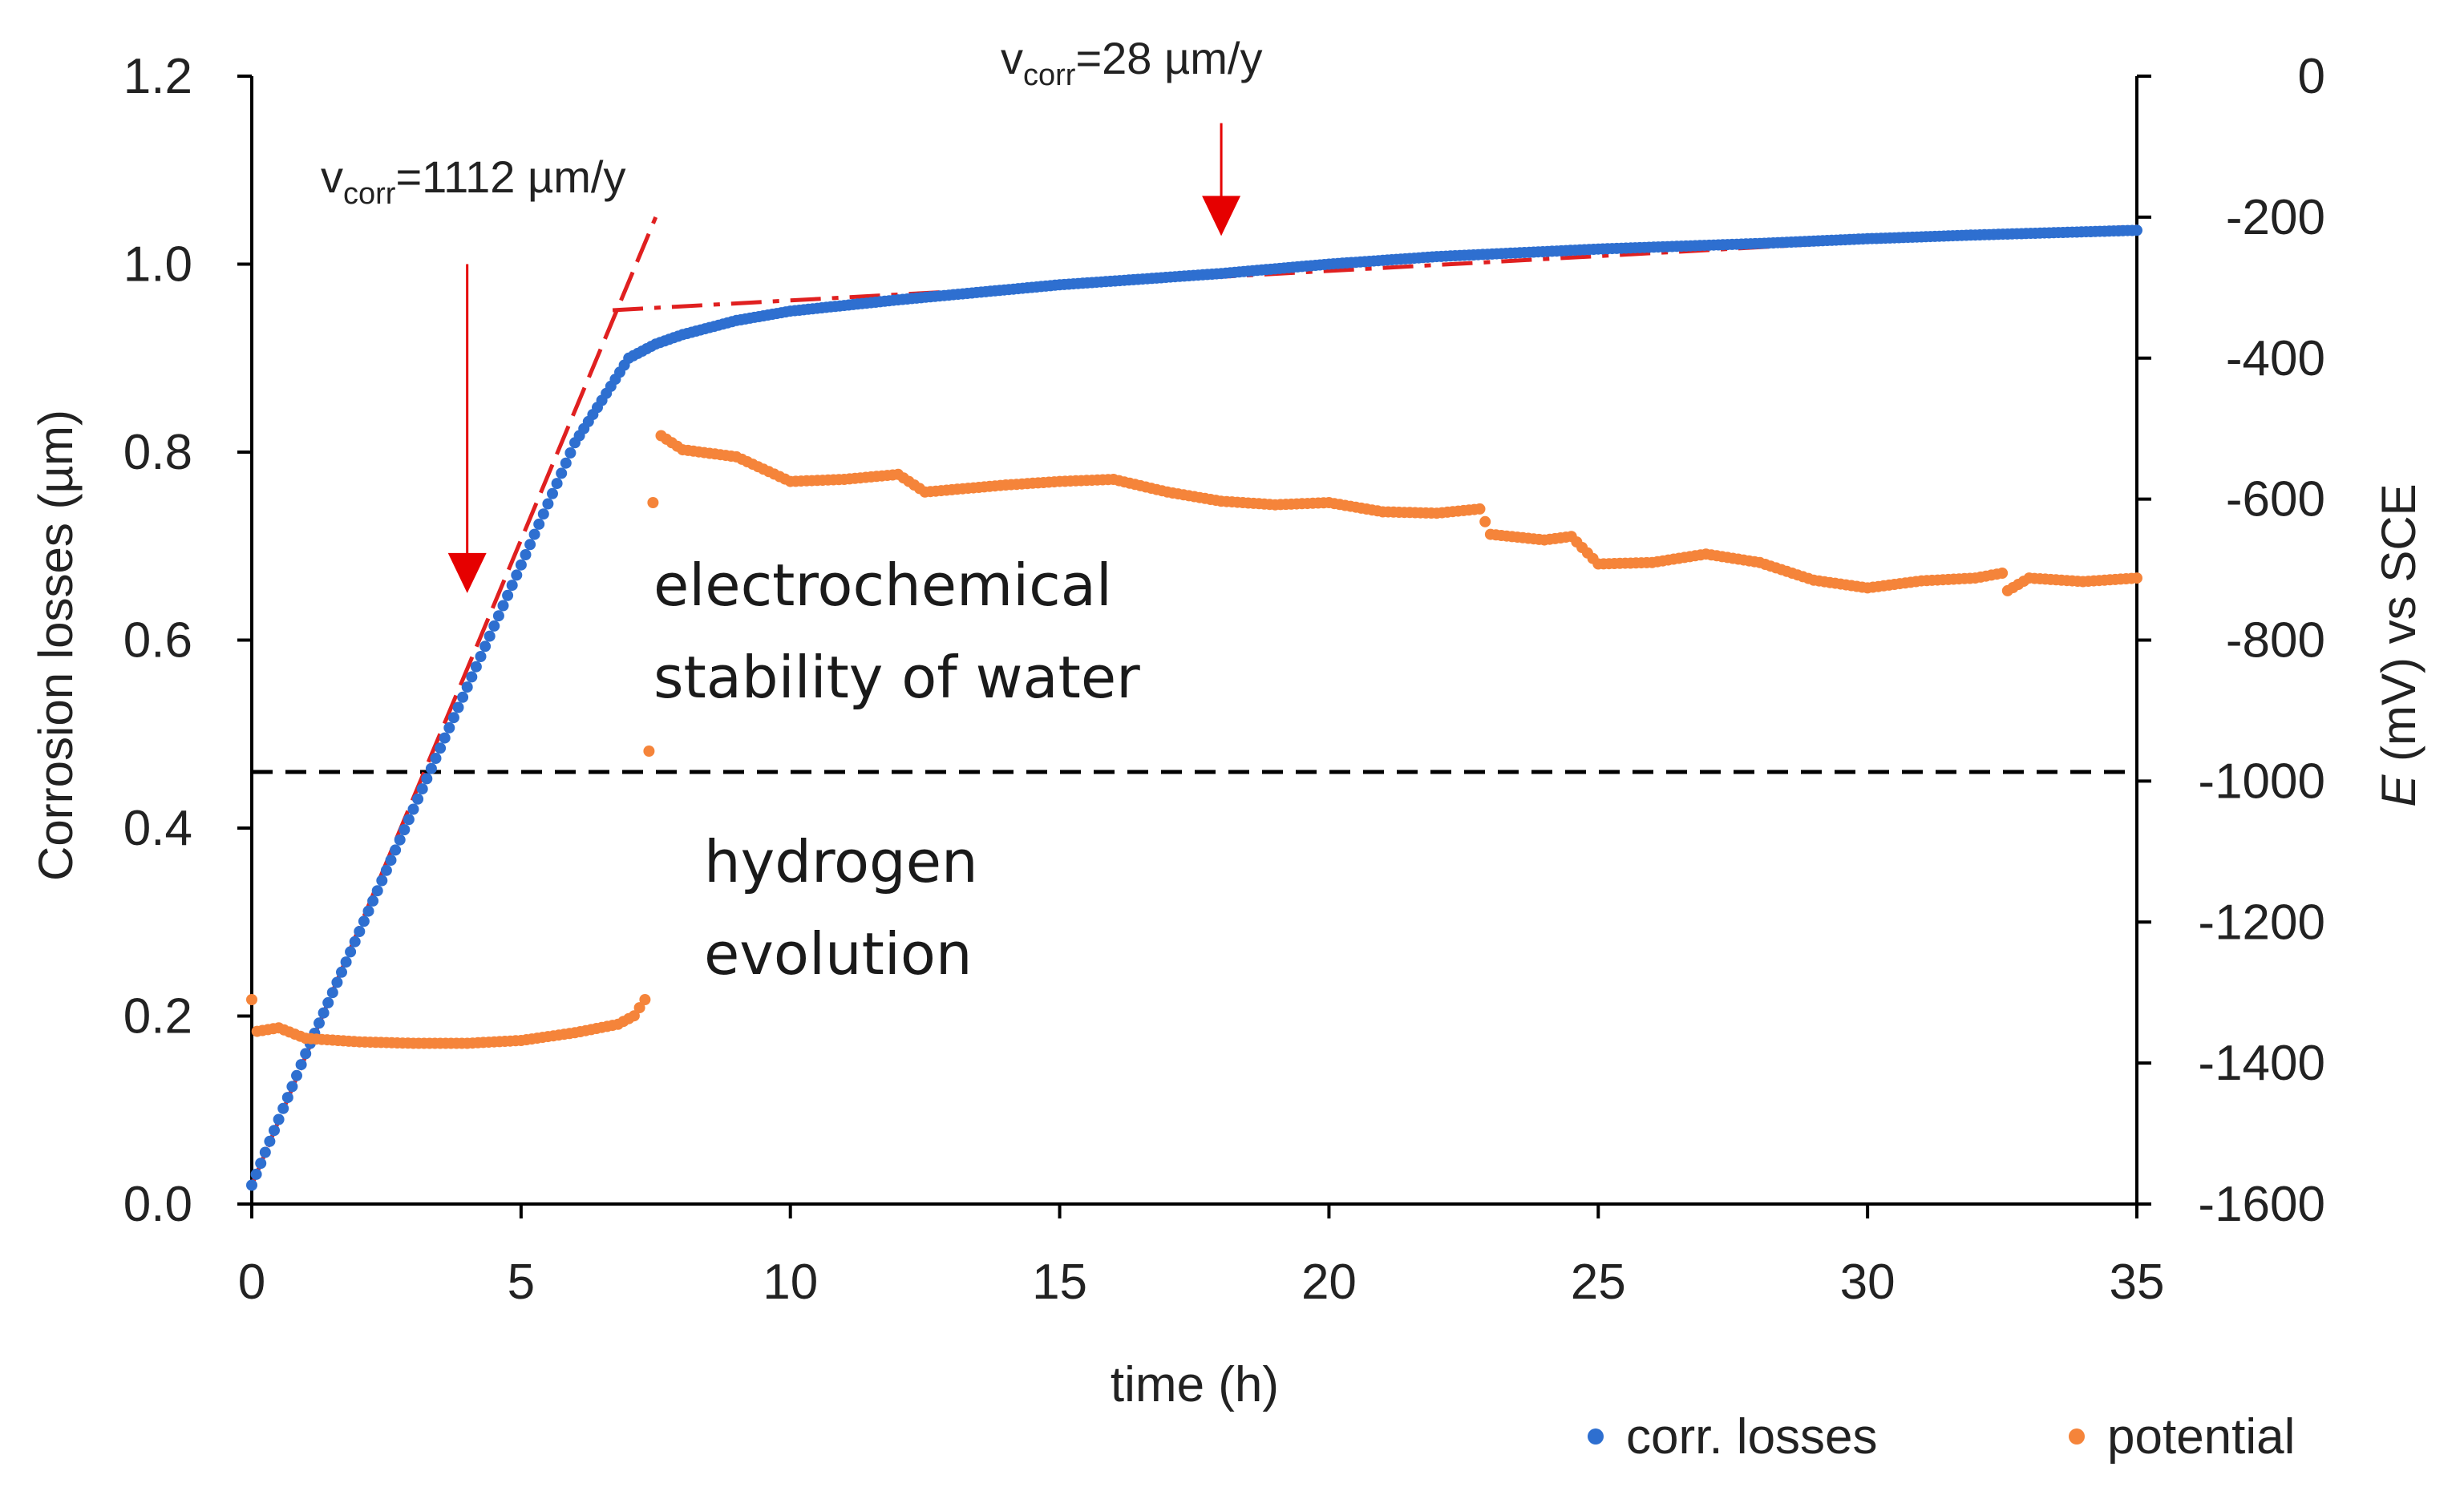 This screenshot has height=1487, width=2464. I want to click on y2-tick-label: -800, so click(2275, 641).